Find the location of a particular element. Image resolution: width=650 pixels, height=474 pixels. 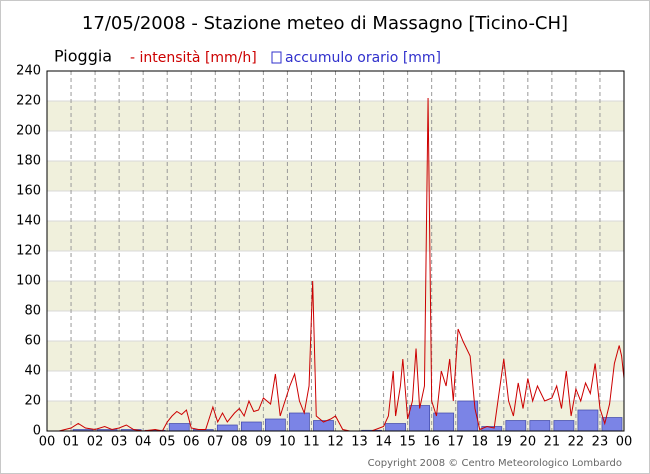

y-tick-label: 60 is located at coordinates (32, 341).